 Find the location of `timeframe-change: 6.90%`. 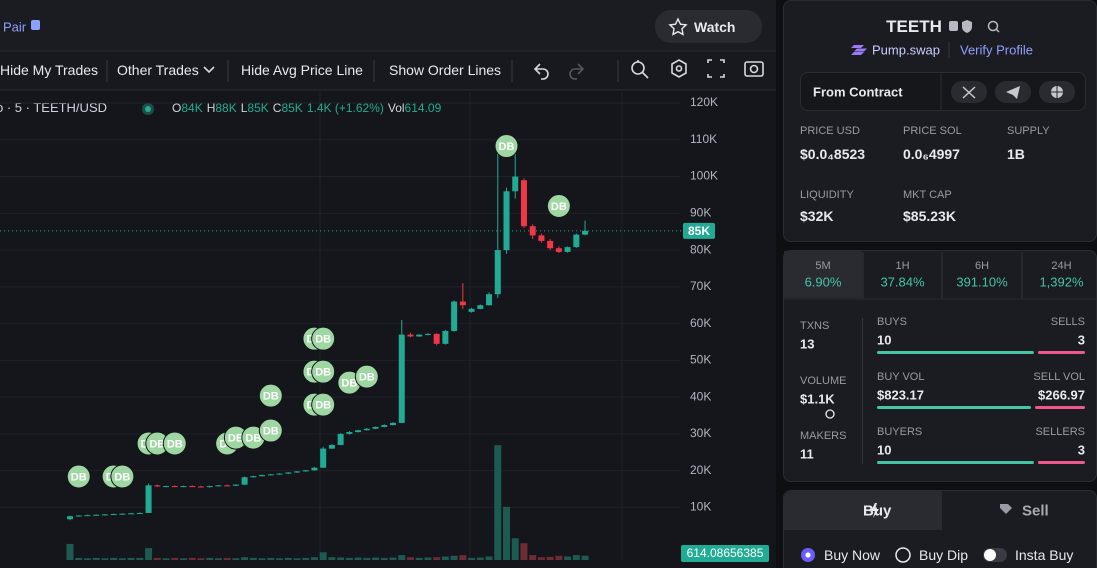

timeframe-change: 6.90% is located at coordinates (823, 282).